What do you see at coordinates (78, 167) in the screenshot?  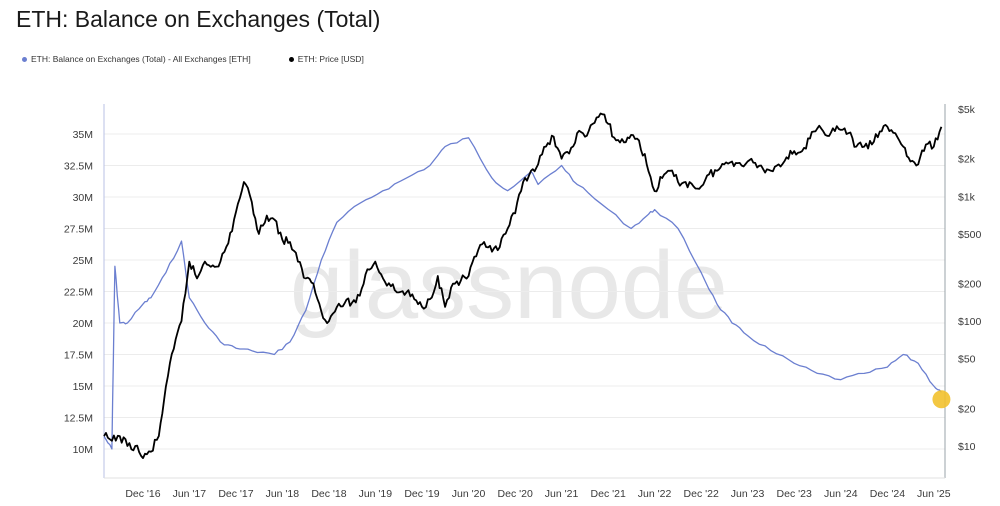 I see `y-left-tick-label: 32.5M` at bounding box center [78, 167].